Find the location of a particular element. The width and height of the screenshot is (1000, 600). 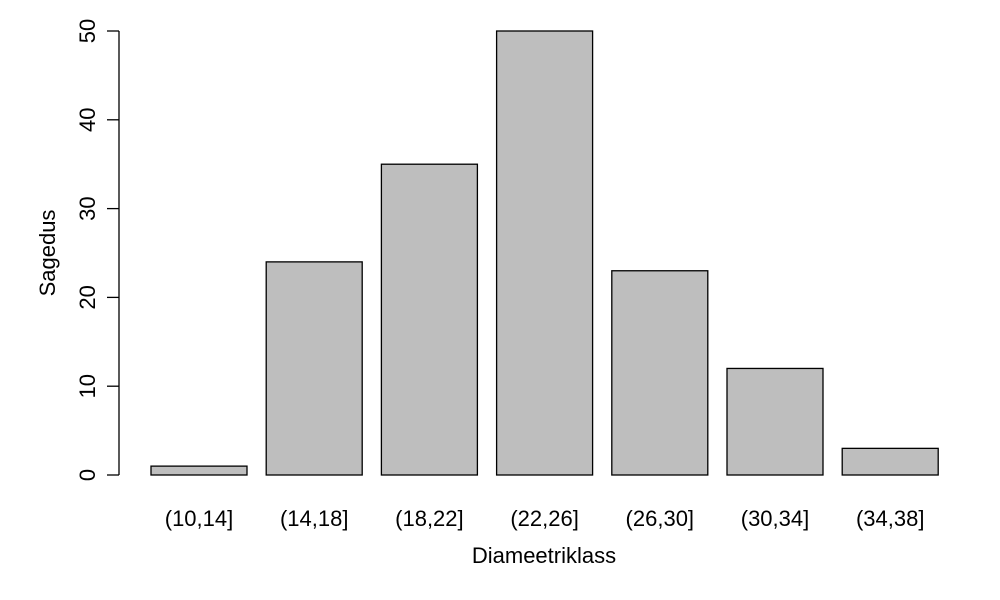

x-tick-label: (18,22] is located at coordinates (429, 518).